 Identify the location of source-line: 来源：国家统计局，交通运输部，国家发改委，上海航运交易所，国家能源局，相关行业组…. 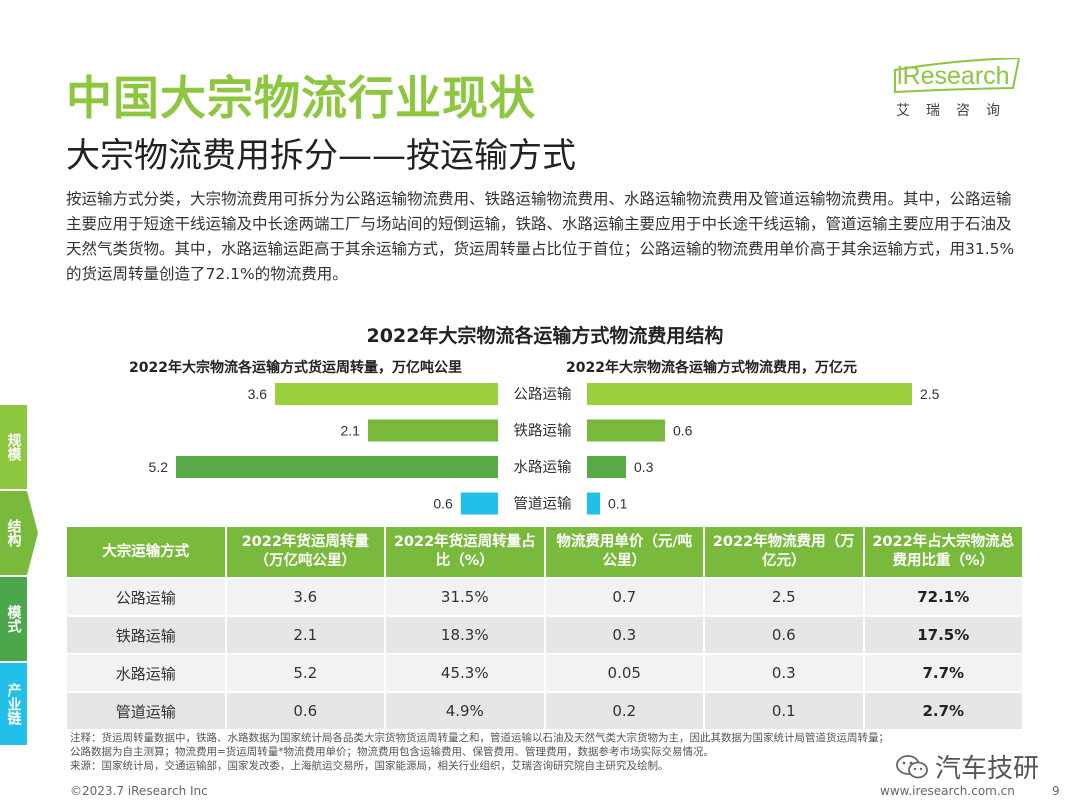
(369, 766).